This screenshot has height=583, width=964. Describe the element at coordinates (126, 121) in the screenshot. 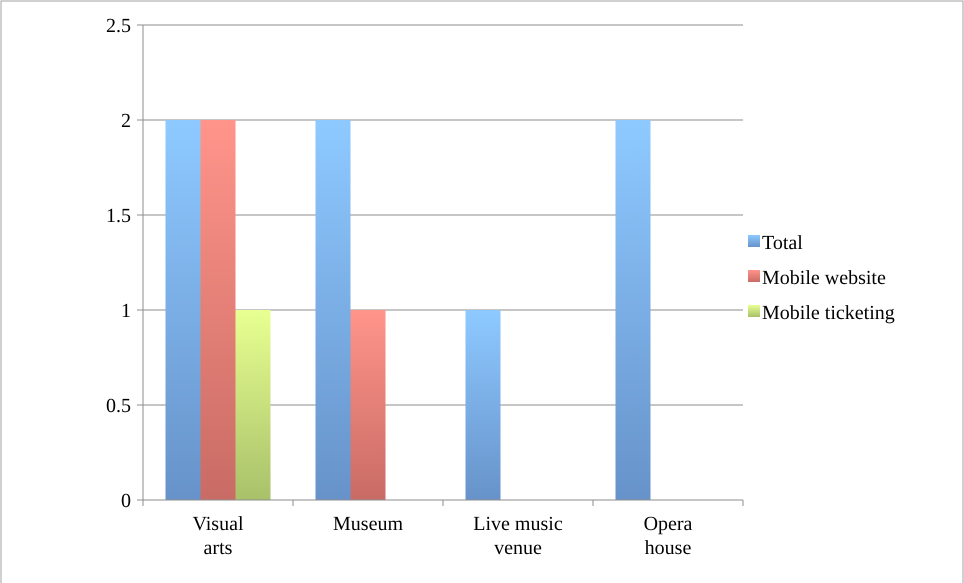

I see `y-tick-label: 2` at that location.